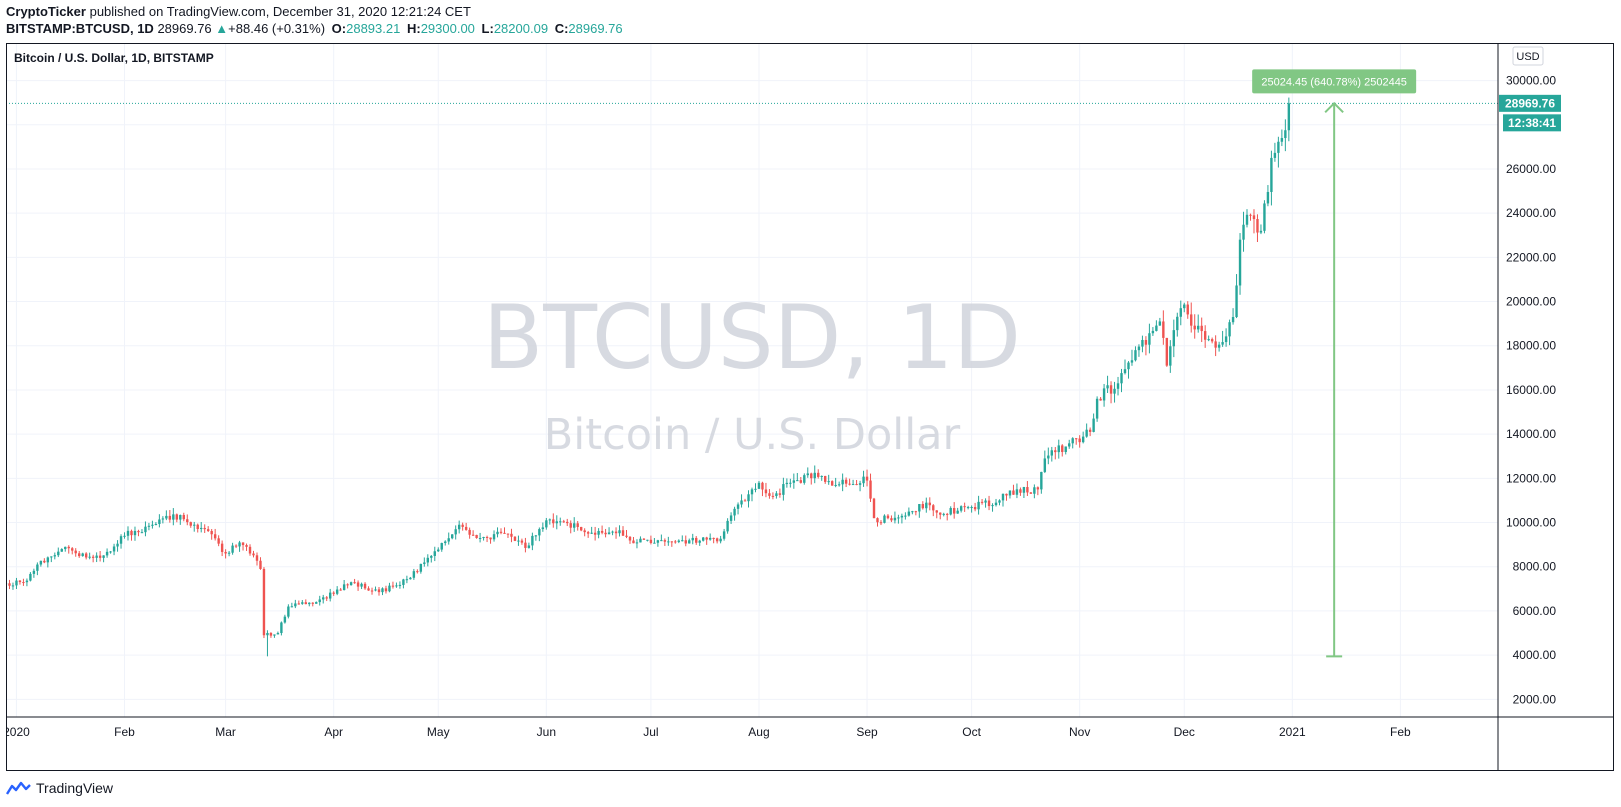 The width and height of the screenshot is (1621, 807). Describe the element at coordinates (447, 28) in the screenshot. I see `high-value: 29300.00` at that location.